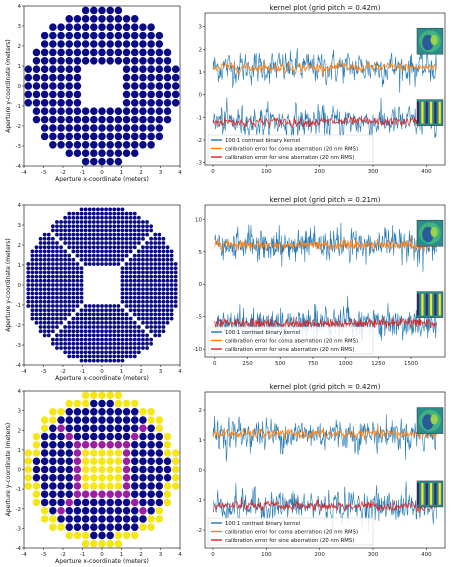 Image resolution: width=470 pixels, height=567 pixels. I want to click on y-tick-label: 2, so click(20, 431).